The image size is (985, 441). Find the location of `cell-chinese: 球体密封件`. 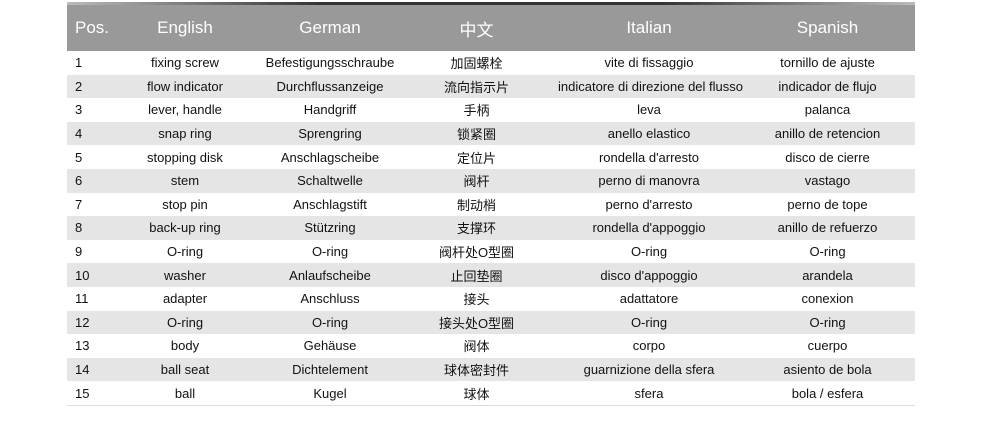

cell-chinese: 球体密封件 is located at coordinates (476, 369).